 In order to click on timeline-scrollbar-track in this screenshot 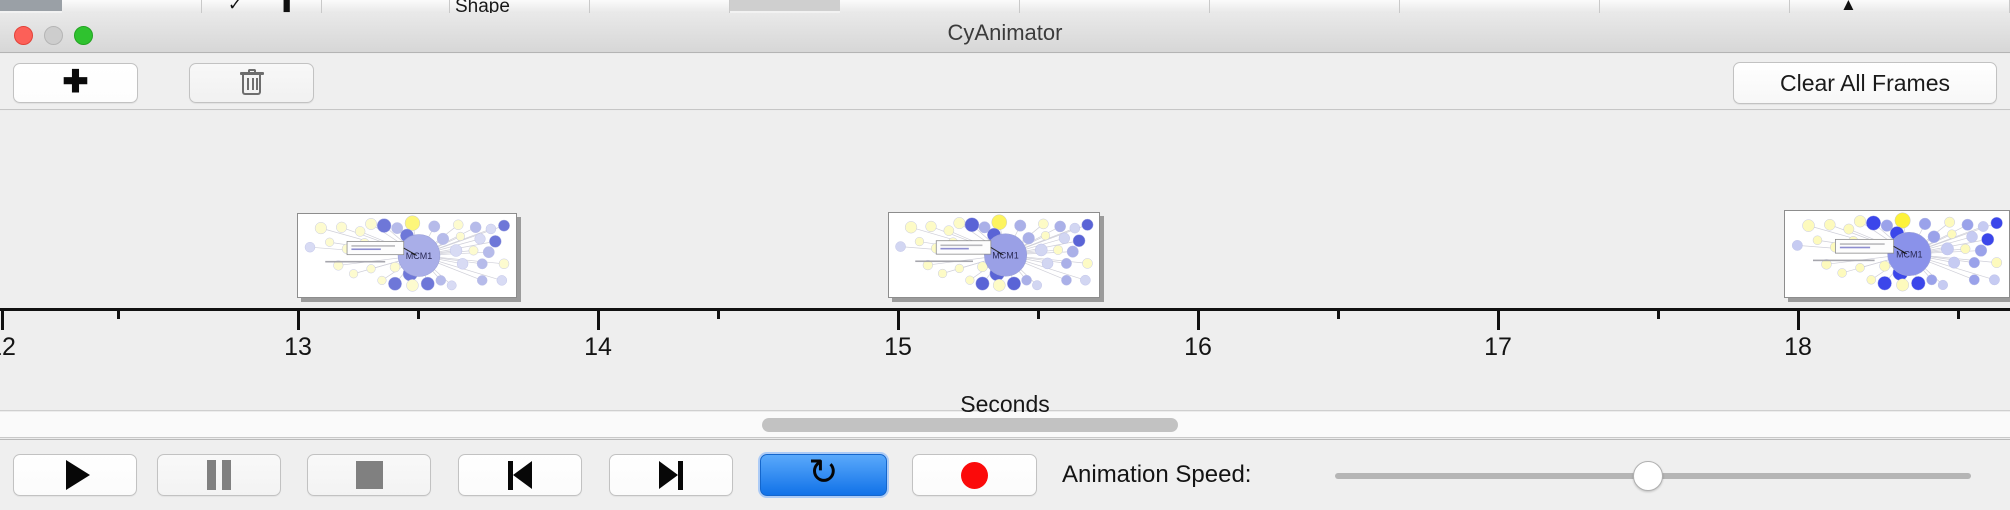, I will do `click(1005, 425)`.